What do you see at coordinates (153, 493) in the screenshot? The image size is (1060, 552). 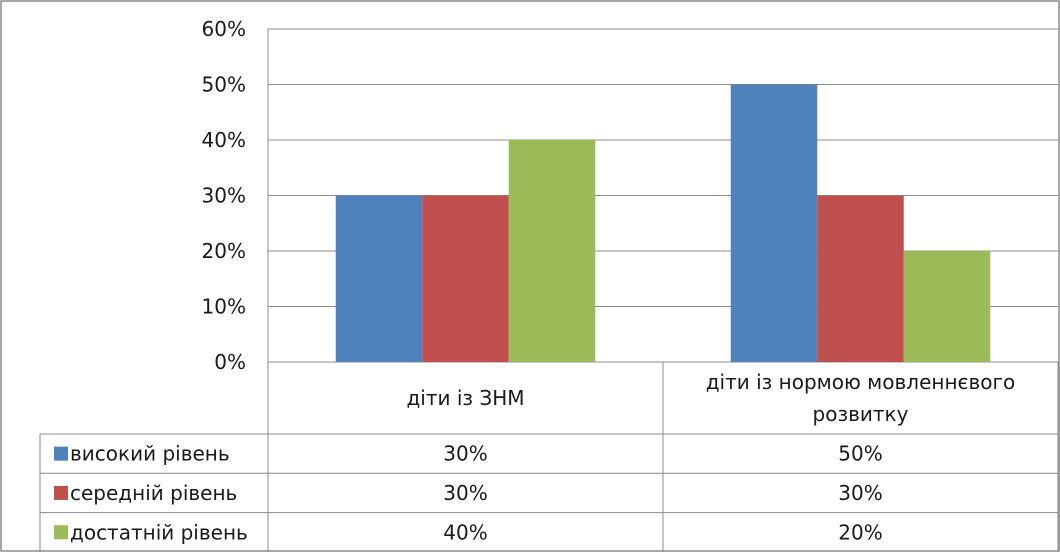 I see `legend-label: середній рівень` at bounding box center [153, 493].